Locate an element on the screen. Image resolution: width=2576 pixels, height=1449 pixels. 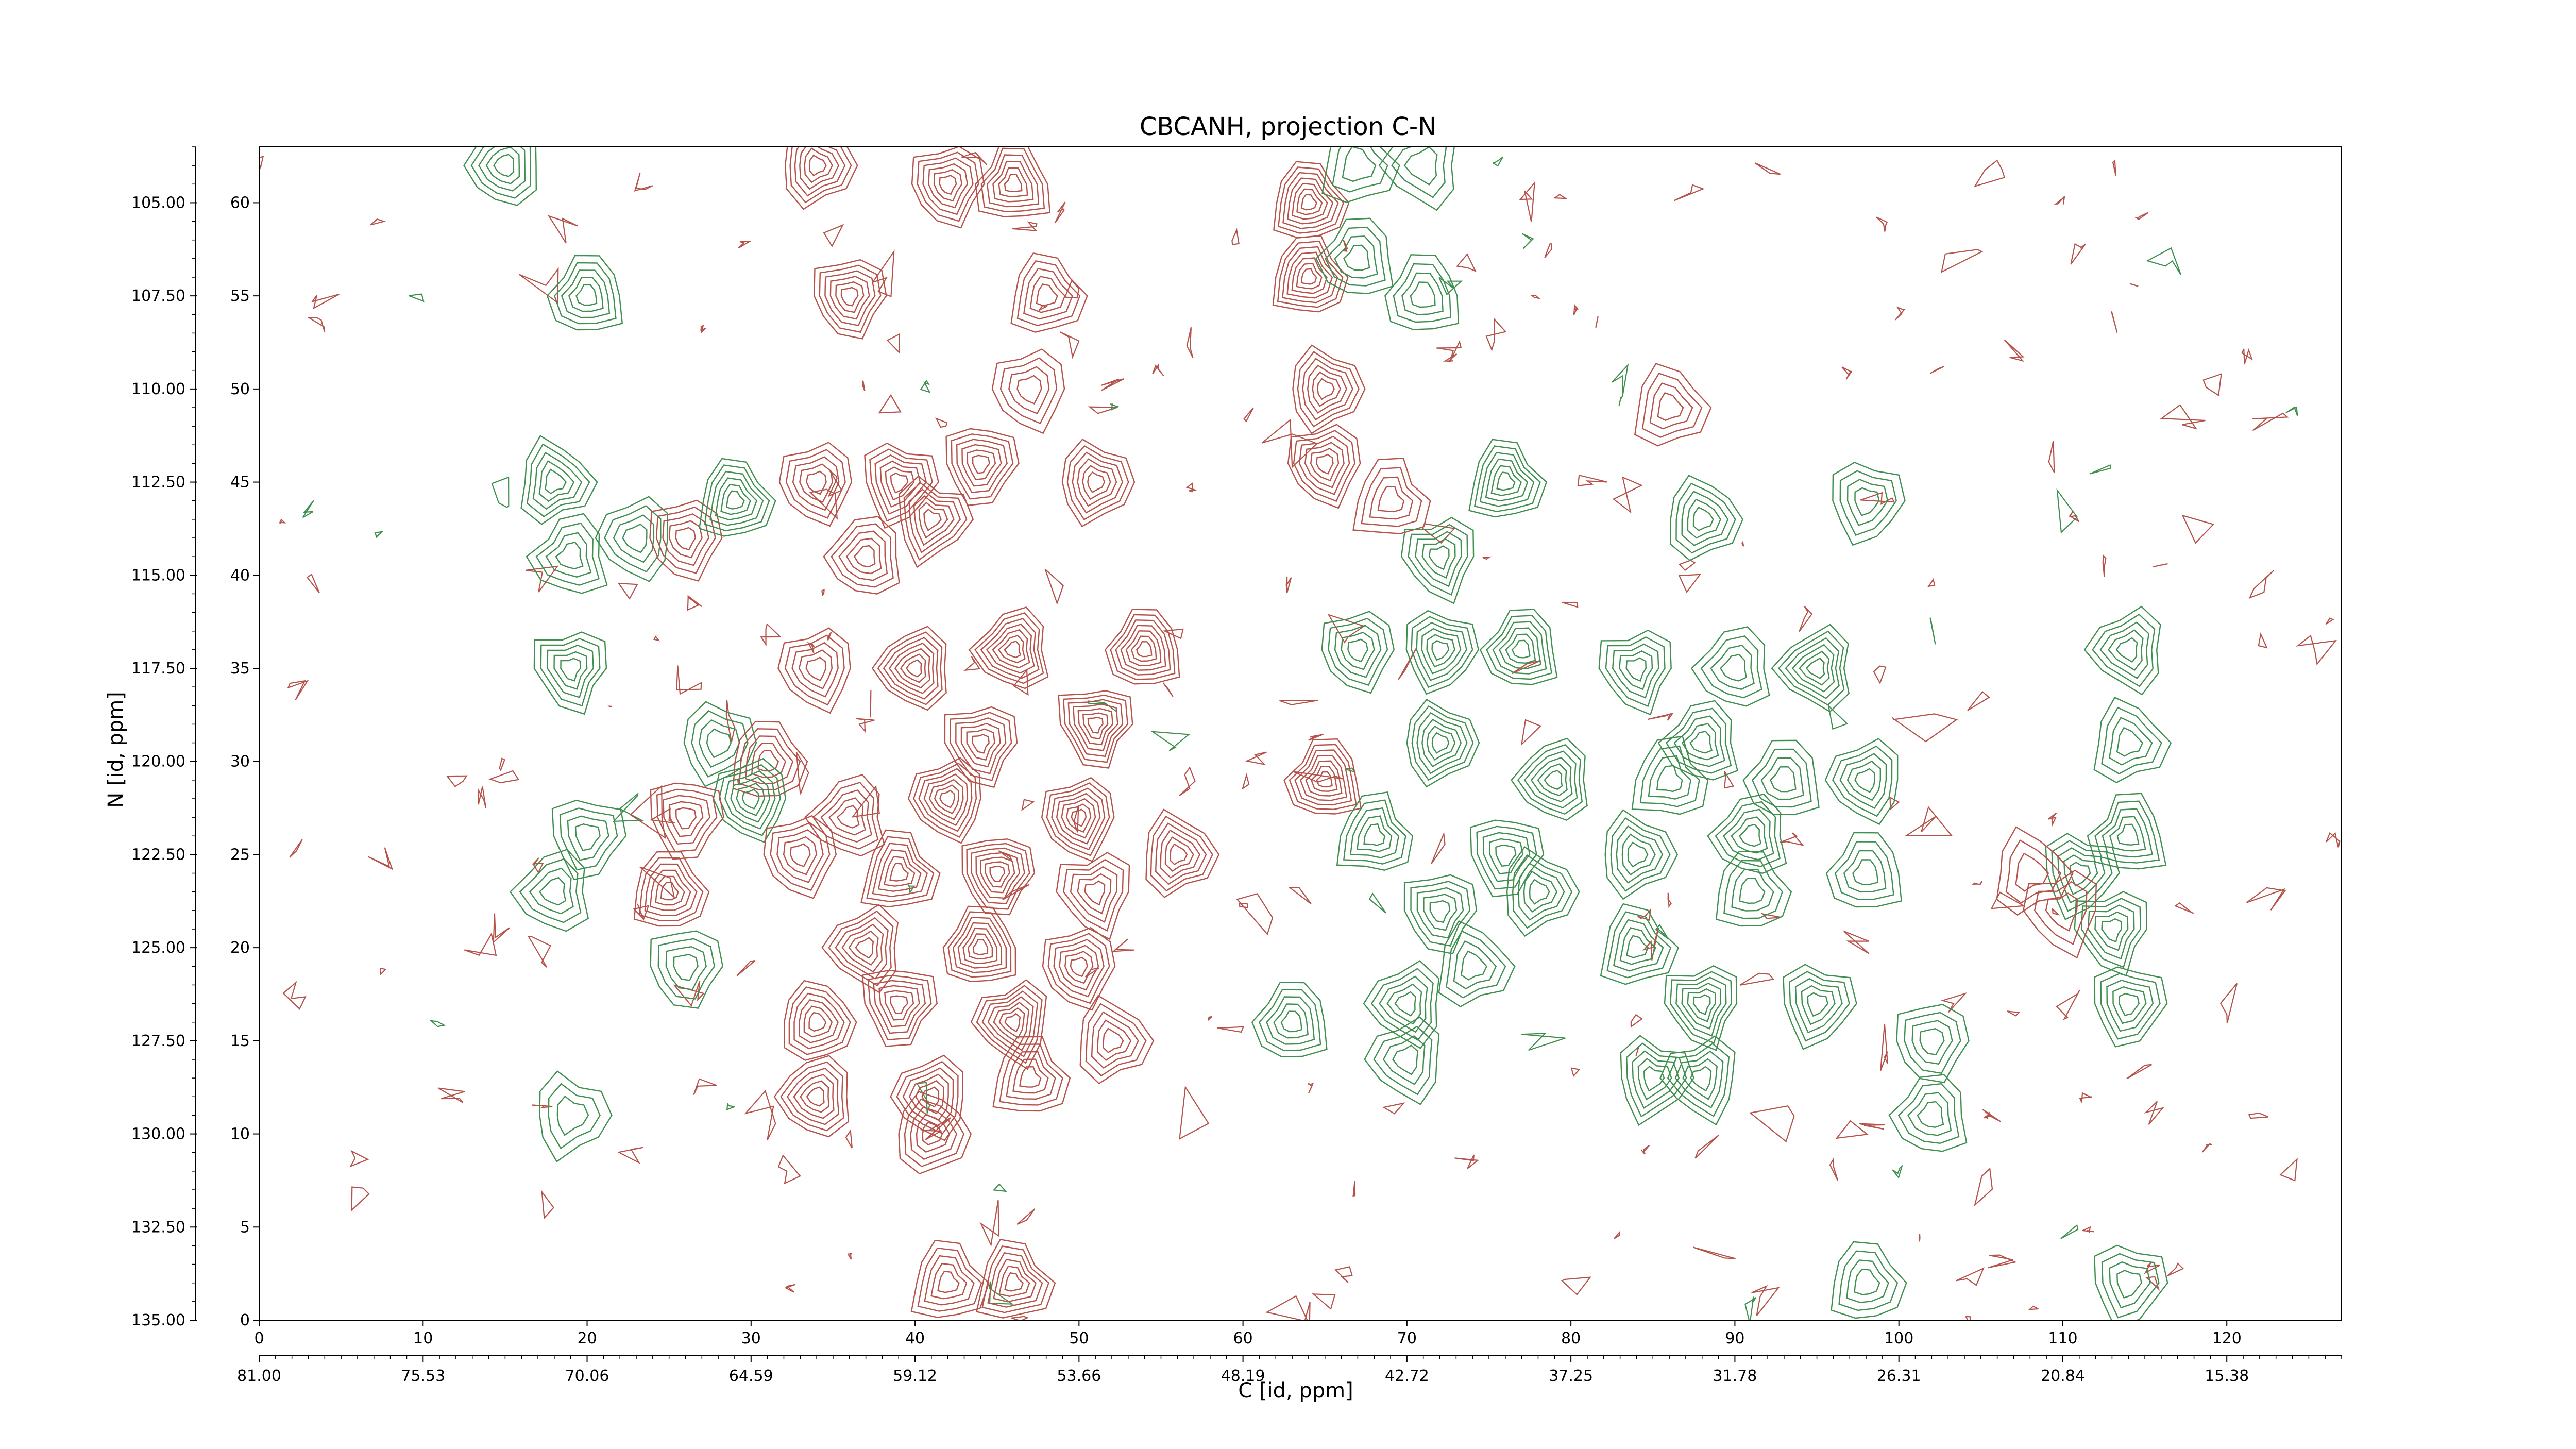
x-index-tick-label: 0 is located at coordinates (259, 1338).